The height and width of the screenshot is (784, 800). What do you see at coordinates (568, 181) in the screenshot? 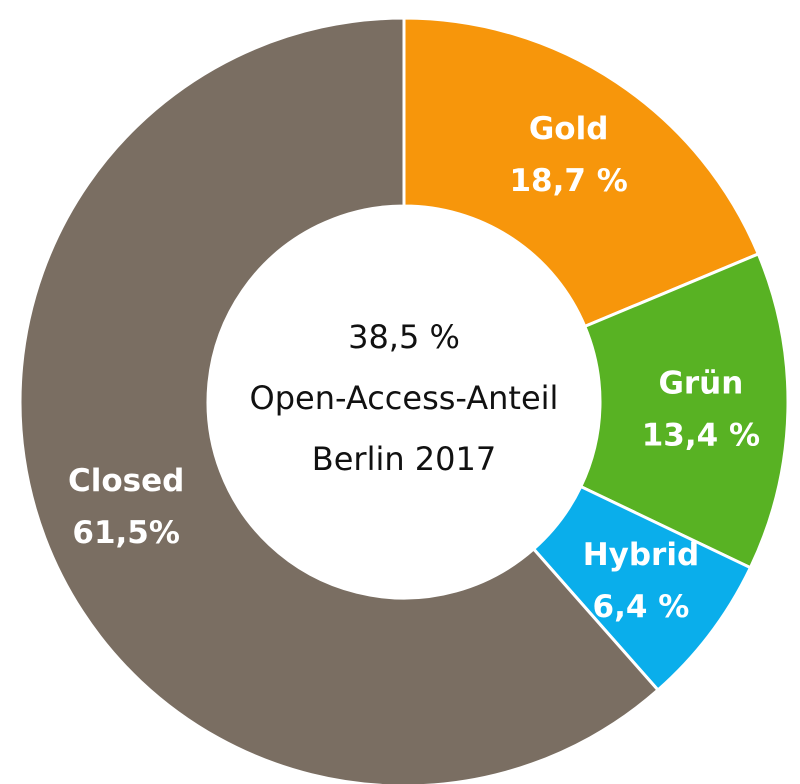
I see `slice-value-gold: 18,7 %` at bounding box center [568, 181].